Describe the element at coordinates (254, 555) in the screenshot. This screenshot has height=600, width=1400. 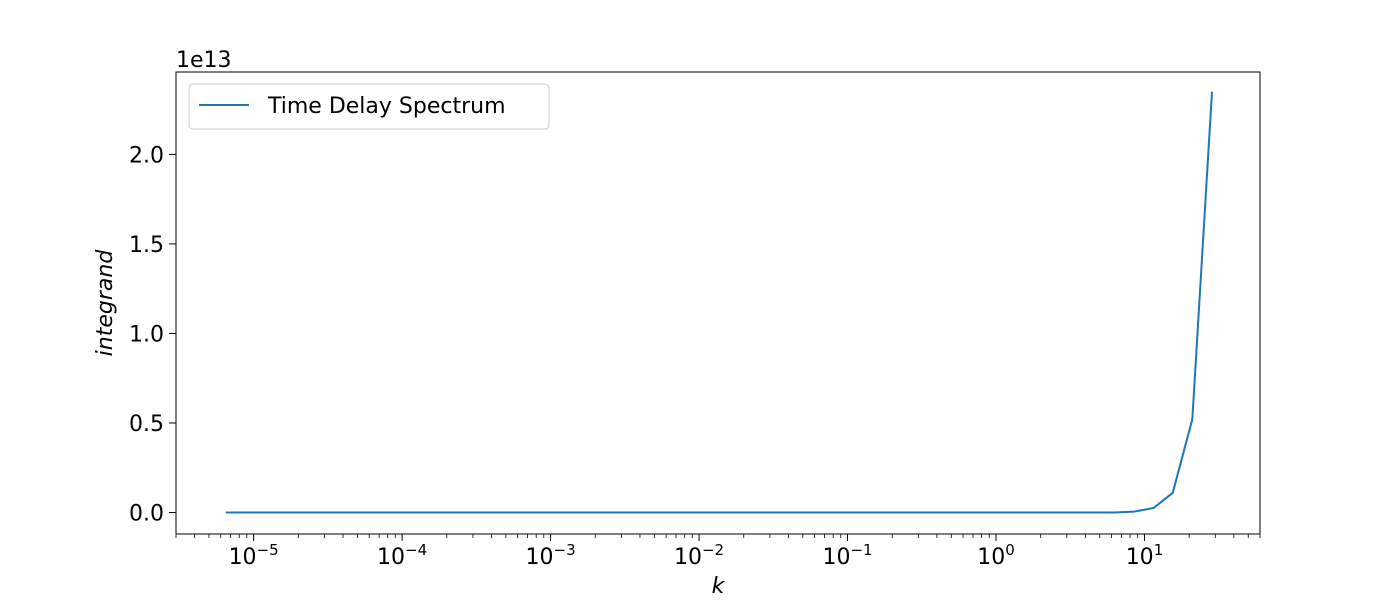
I see `x-tick-label: 10⁻⁵` at that location.